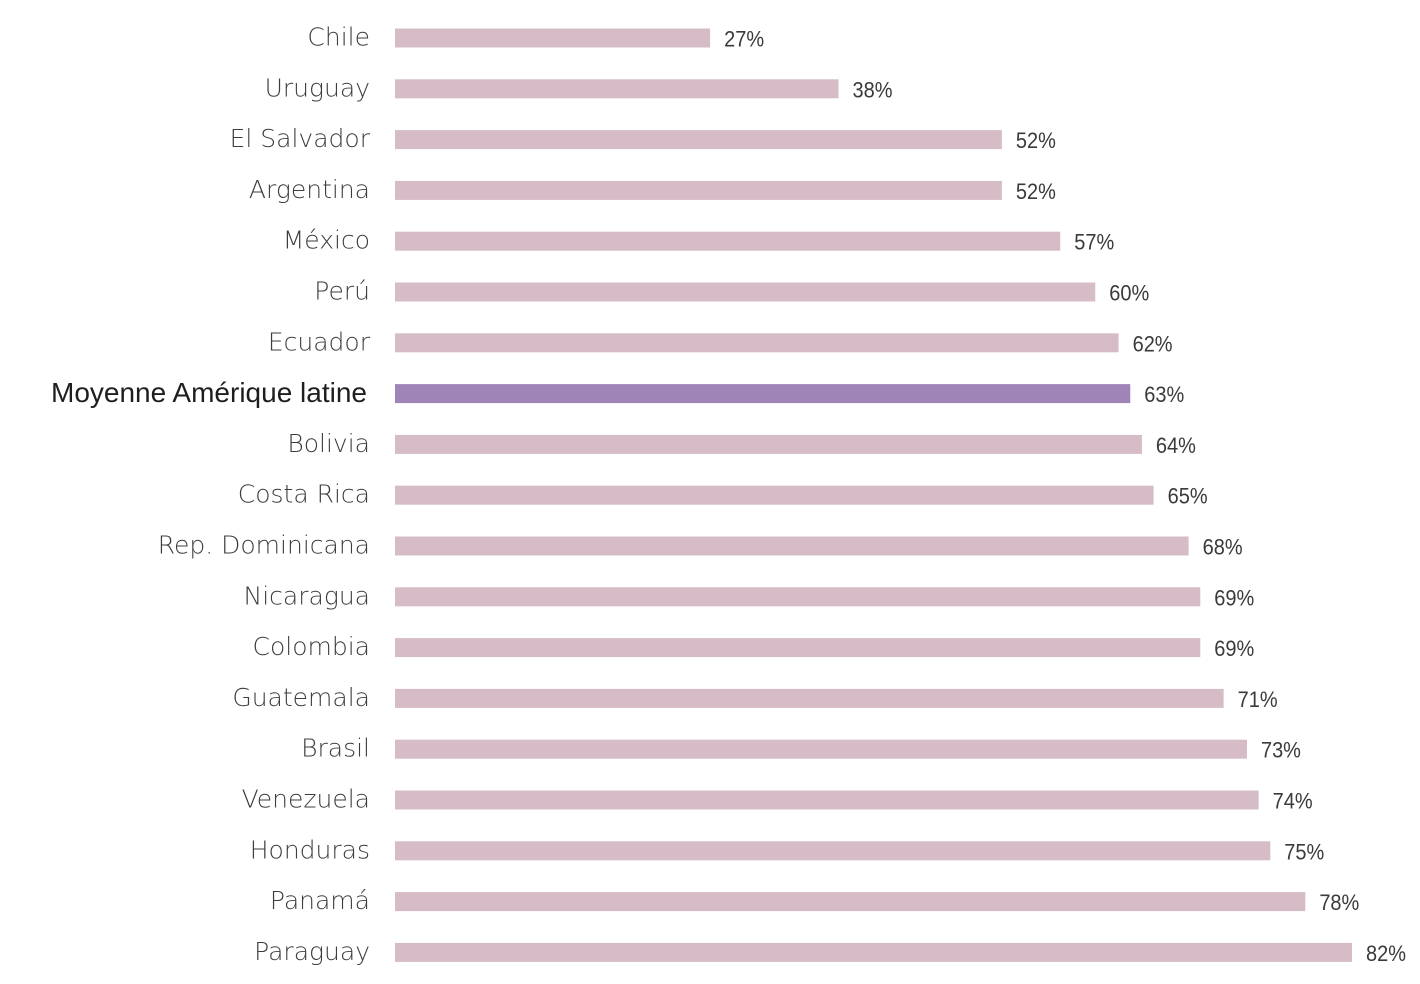  I want to click on value-label: 64%, so click(1176, 445).